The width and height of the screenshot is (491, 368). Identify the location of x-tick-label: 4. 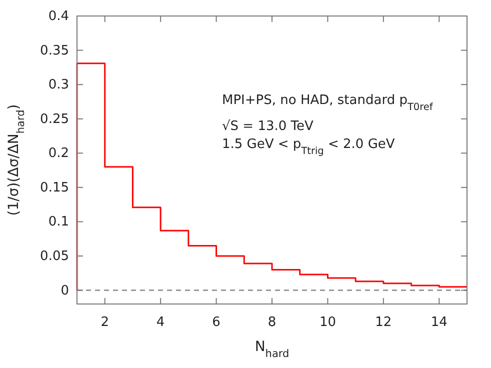
(160, 322).